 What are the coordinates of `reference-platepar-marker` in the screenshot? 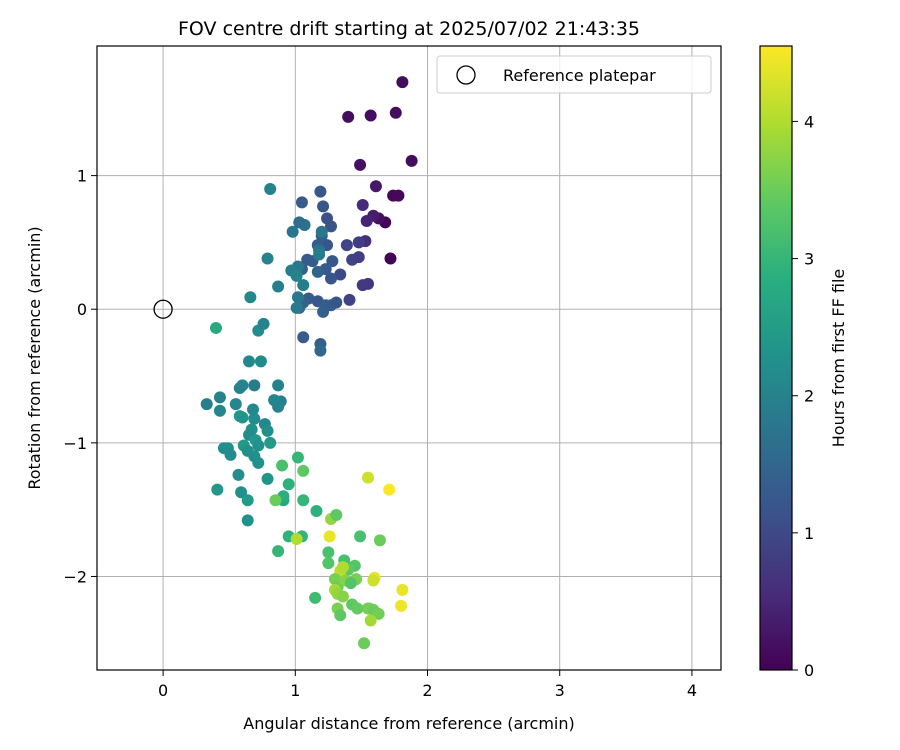 It's located at (163, 309).